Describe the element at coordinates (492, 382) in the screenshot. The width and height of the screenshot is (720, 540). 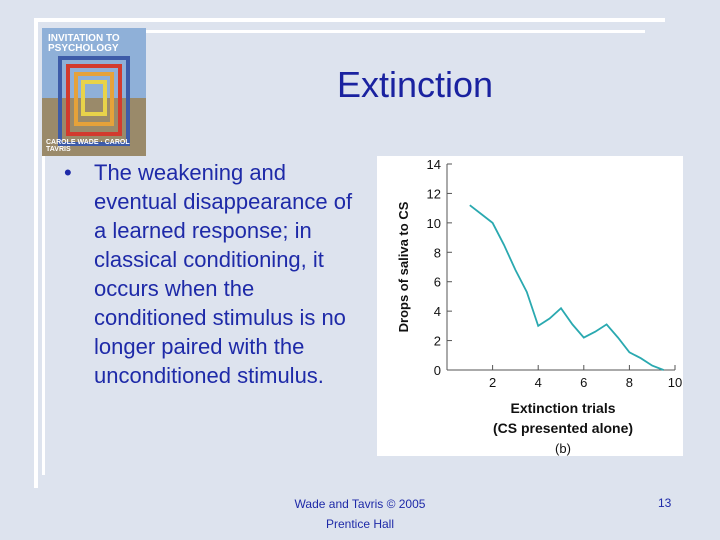
I see `x-tick-label: 2` at that location.